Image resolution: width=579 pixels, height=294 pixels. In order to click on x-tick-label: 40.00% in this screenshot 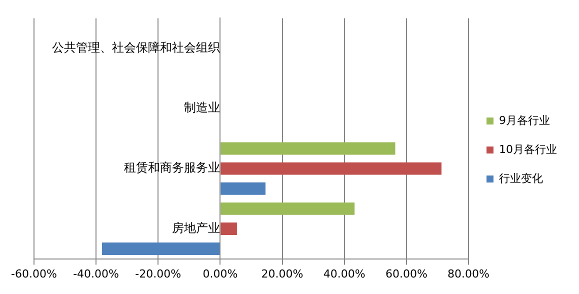, I will do `click(344, 273)`.